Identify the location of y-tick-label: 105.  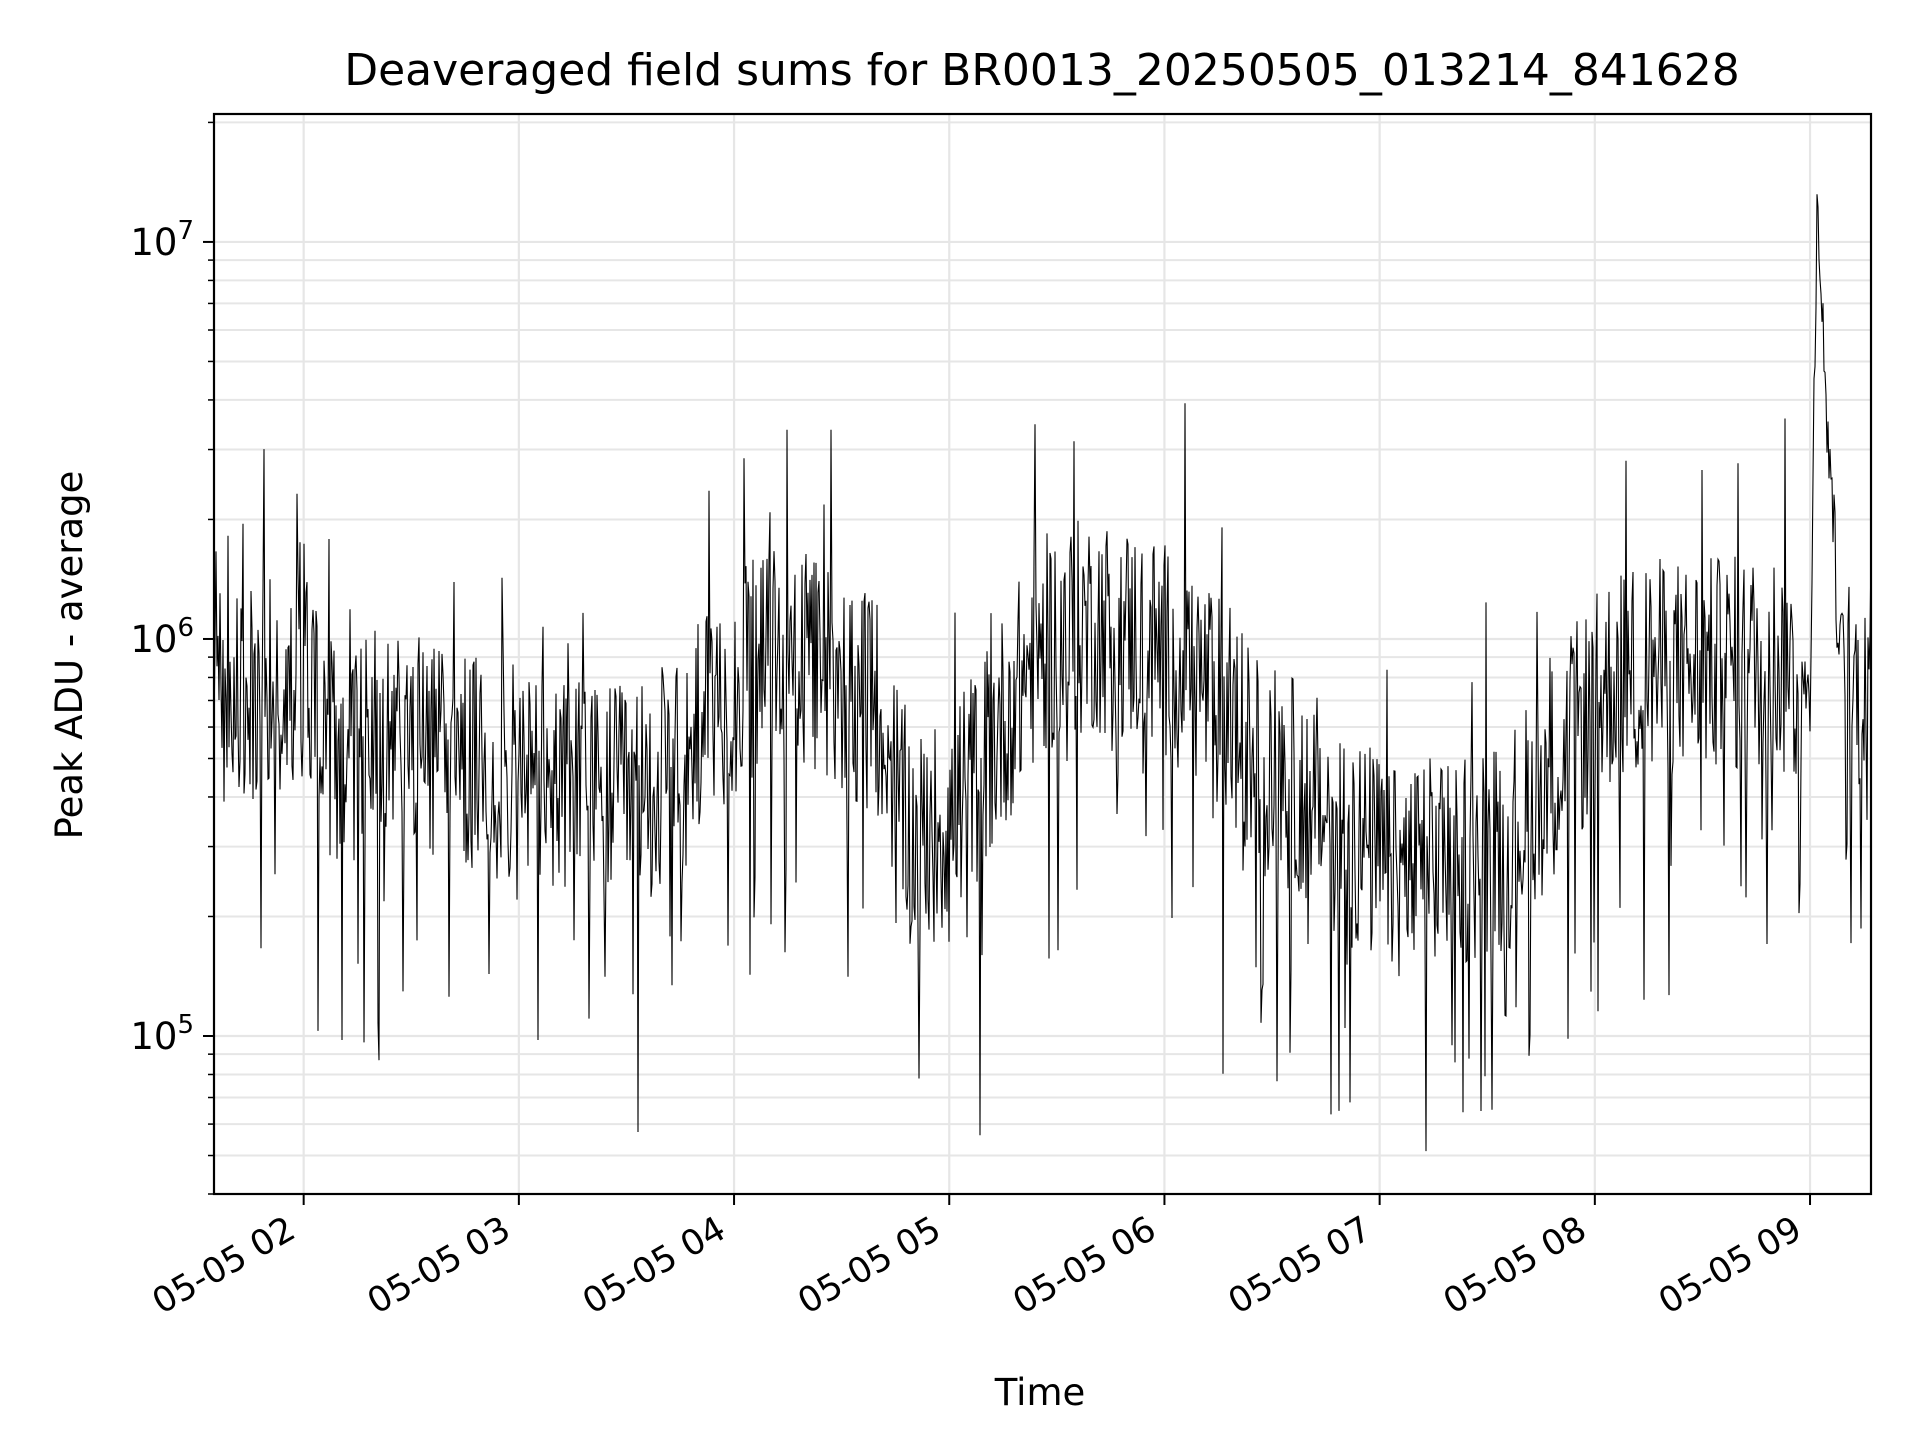
(162, 1034).